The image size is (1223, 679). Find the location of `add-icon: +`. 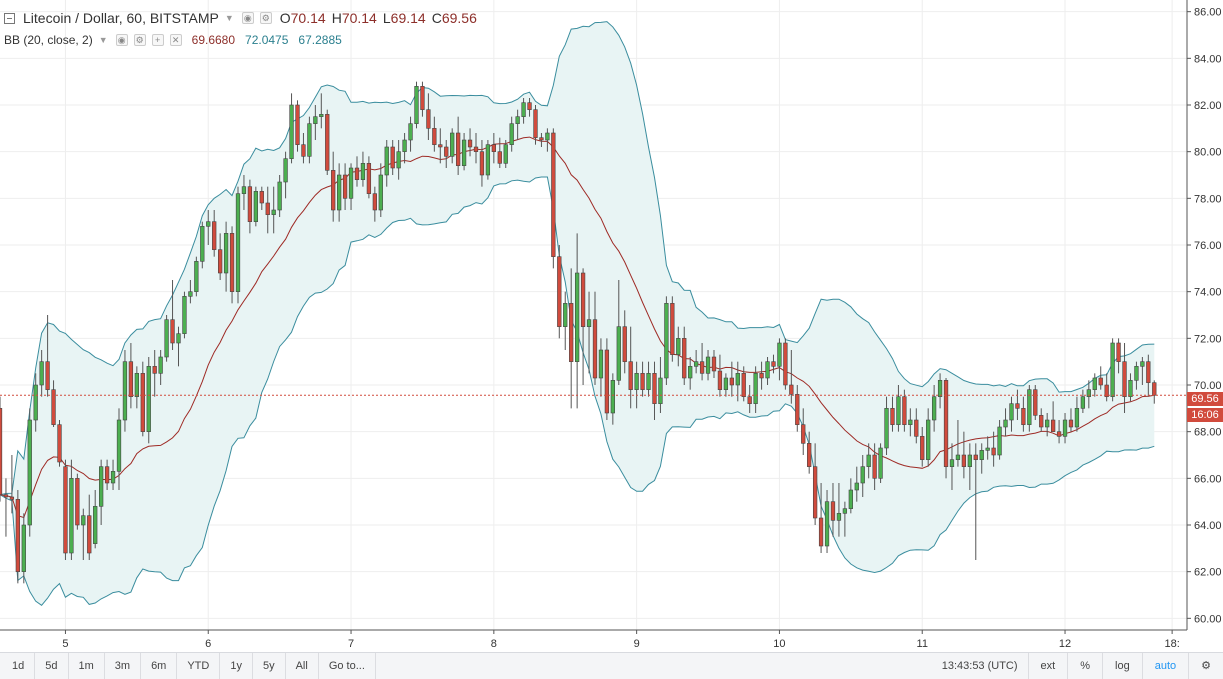

add-icon: + is located at coordinates (157, 40).